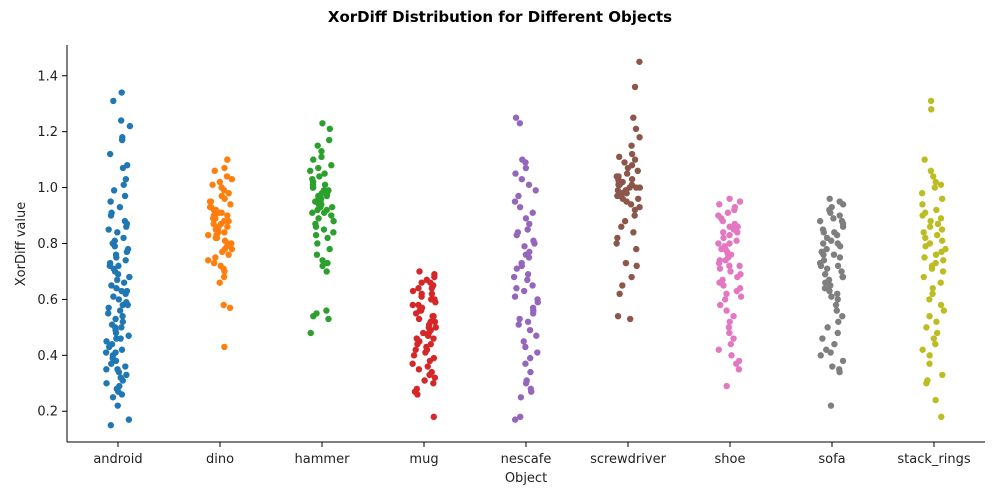 The image size is (1000, 500). I want to click on x-tick-label-sofa: sofa, so click(831, 459).